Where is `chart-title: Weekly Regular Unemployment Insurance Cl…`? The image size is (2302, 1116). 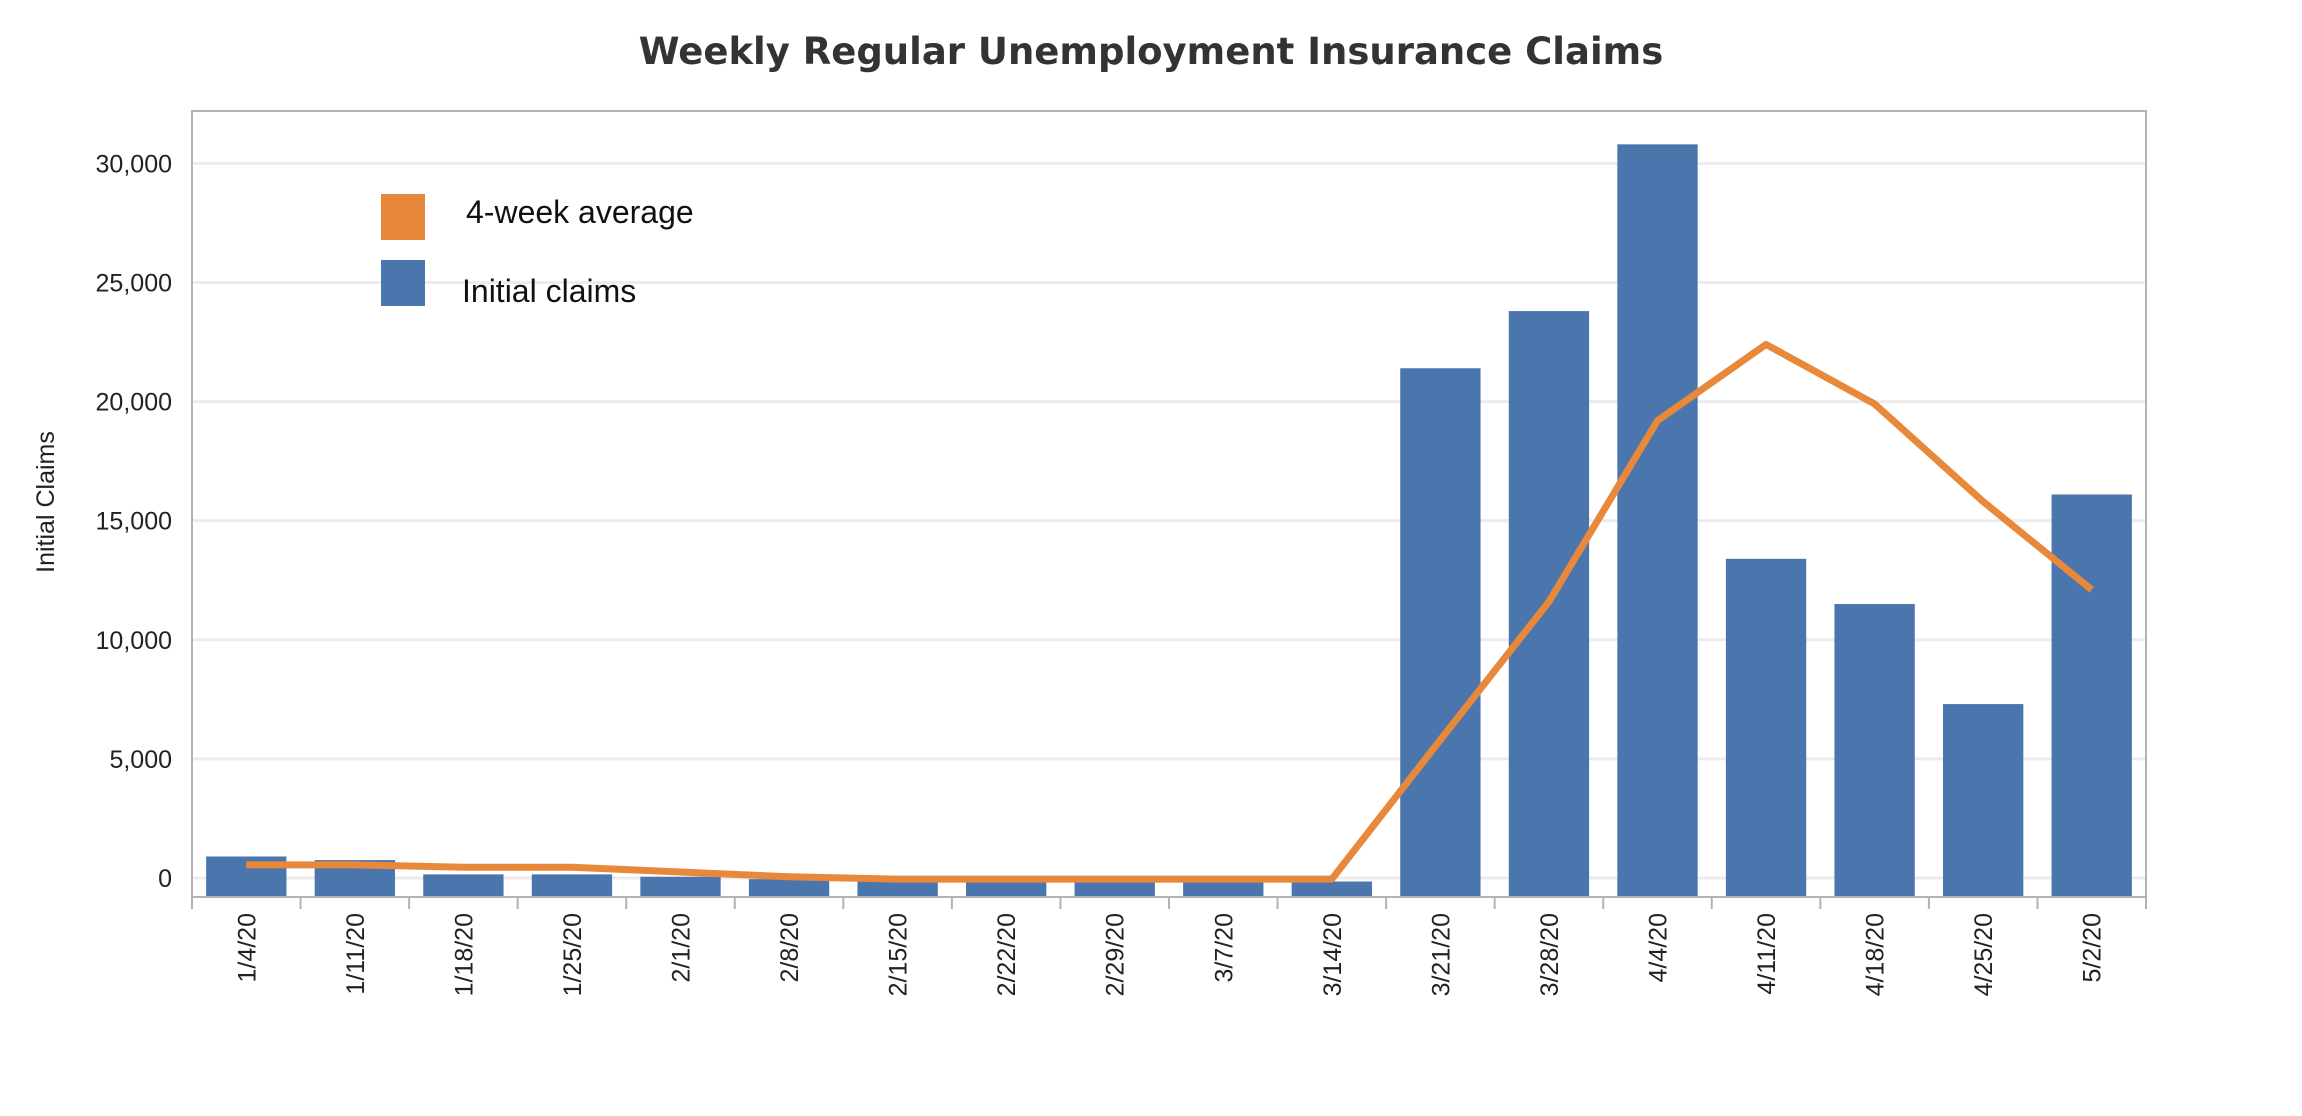 chart-title: Weekly Regular Unemployment Insurance Cl… is located at coordinates (1151, 51).